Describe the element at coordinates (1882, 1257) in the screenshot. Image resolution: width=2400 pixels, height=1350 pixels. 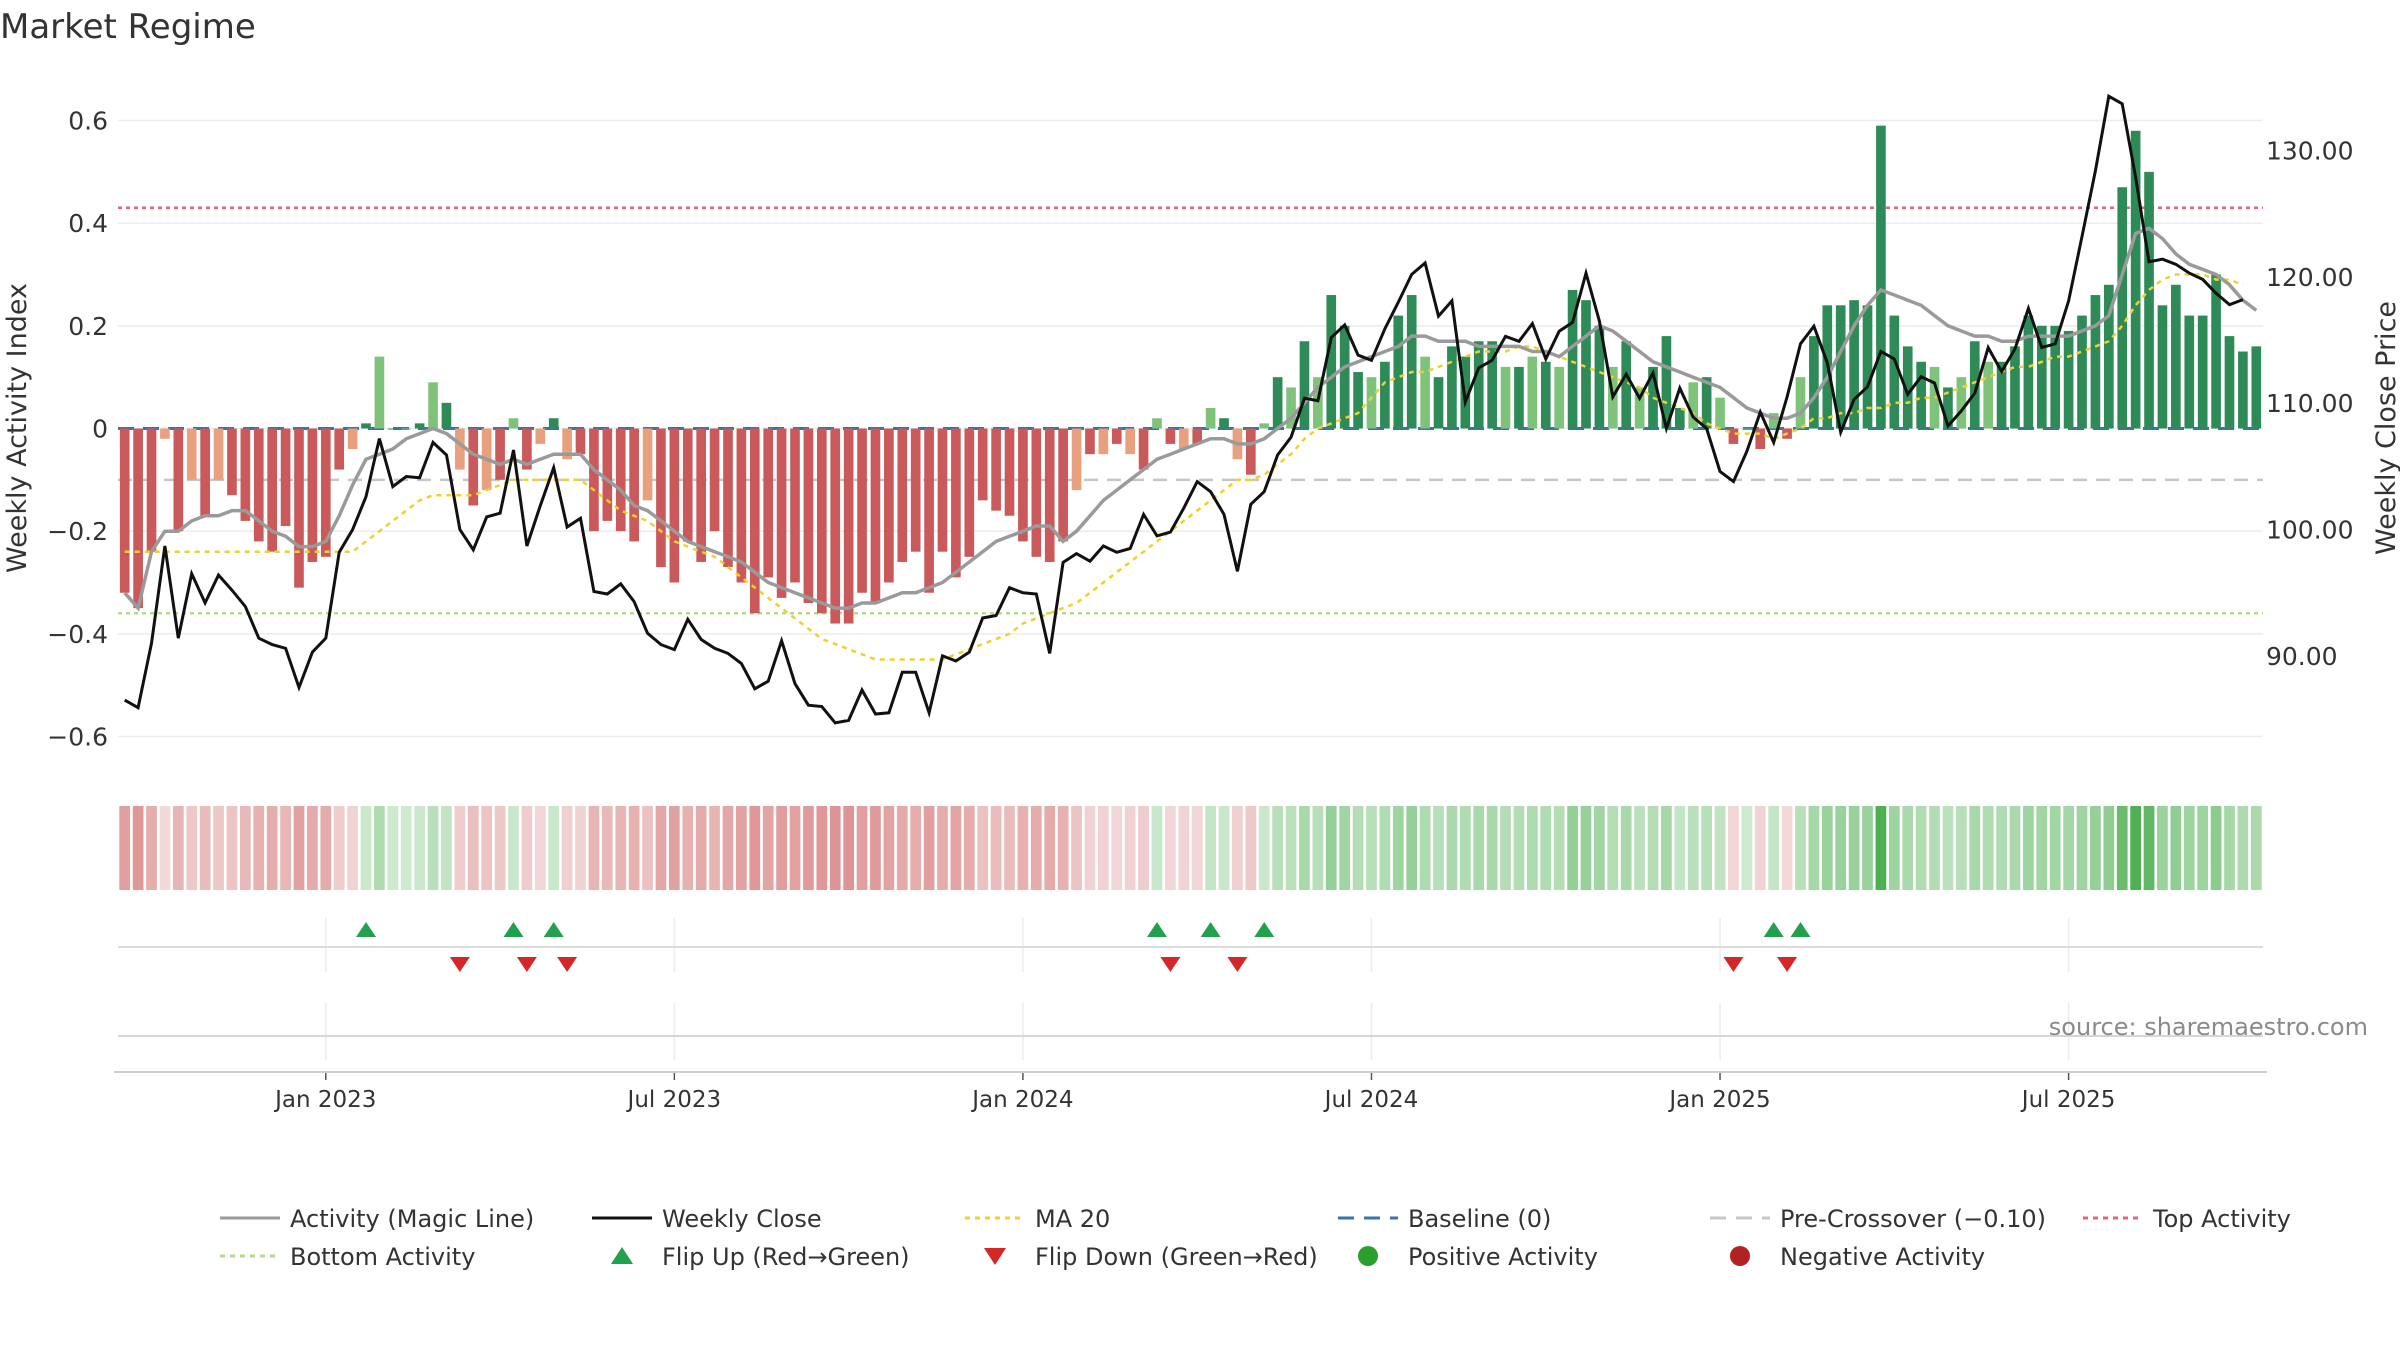
I see `legend-negative: Negative Activity` at that location.